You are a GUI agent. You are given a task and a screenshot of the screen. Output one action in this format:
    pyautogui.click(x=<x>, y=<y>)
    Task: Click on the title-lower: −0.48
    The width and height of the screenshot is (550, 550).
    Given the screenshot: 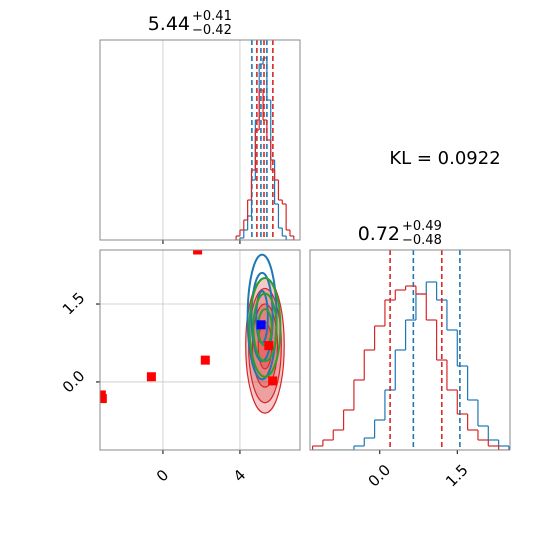 What is the action you would take?
    pyautogui.click(x=422, y=240)
    